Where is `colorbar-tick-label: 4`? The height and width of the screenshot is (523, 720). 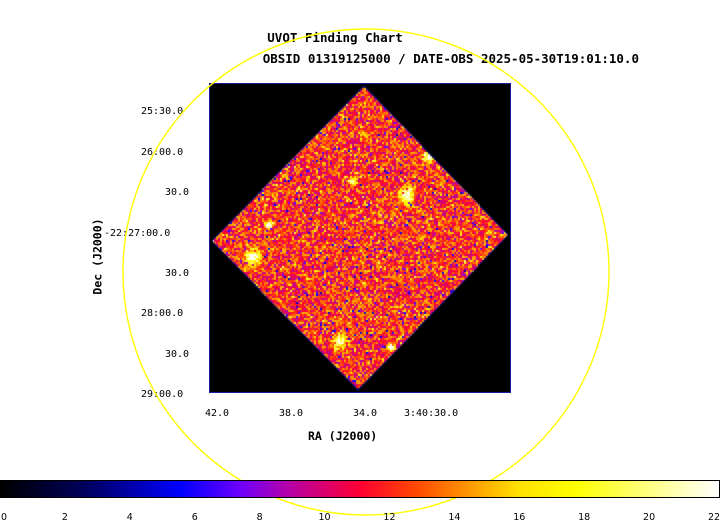
colorbar-tick-label: 4 is located at coordinates (129, 517).